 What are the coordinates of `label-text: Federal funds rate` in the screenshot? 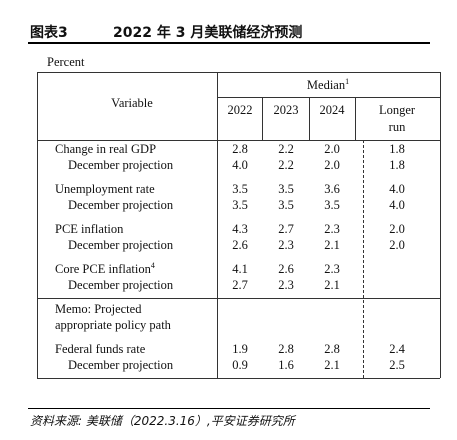 It's located at (100, 349).